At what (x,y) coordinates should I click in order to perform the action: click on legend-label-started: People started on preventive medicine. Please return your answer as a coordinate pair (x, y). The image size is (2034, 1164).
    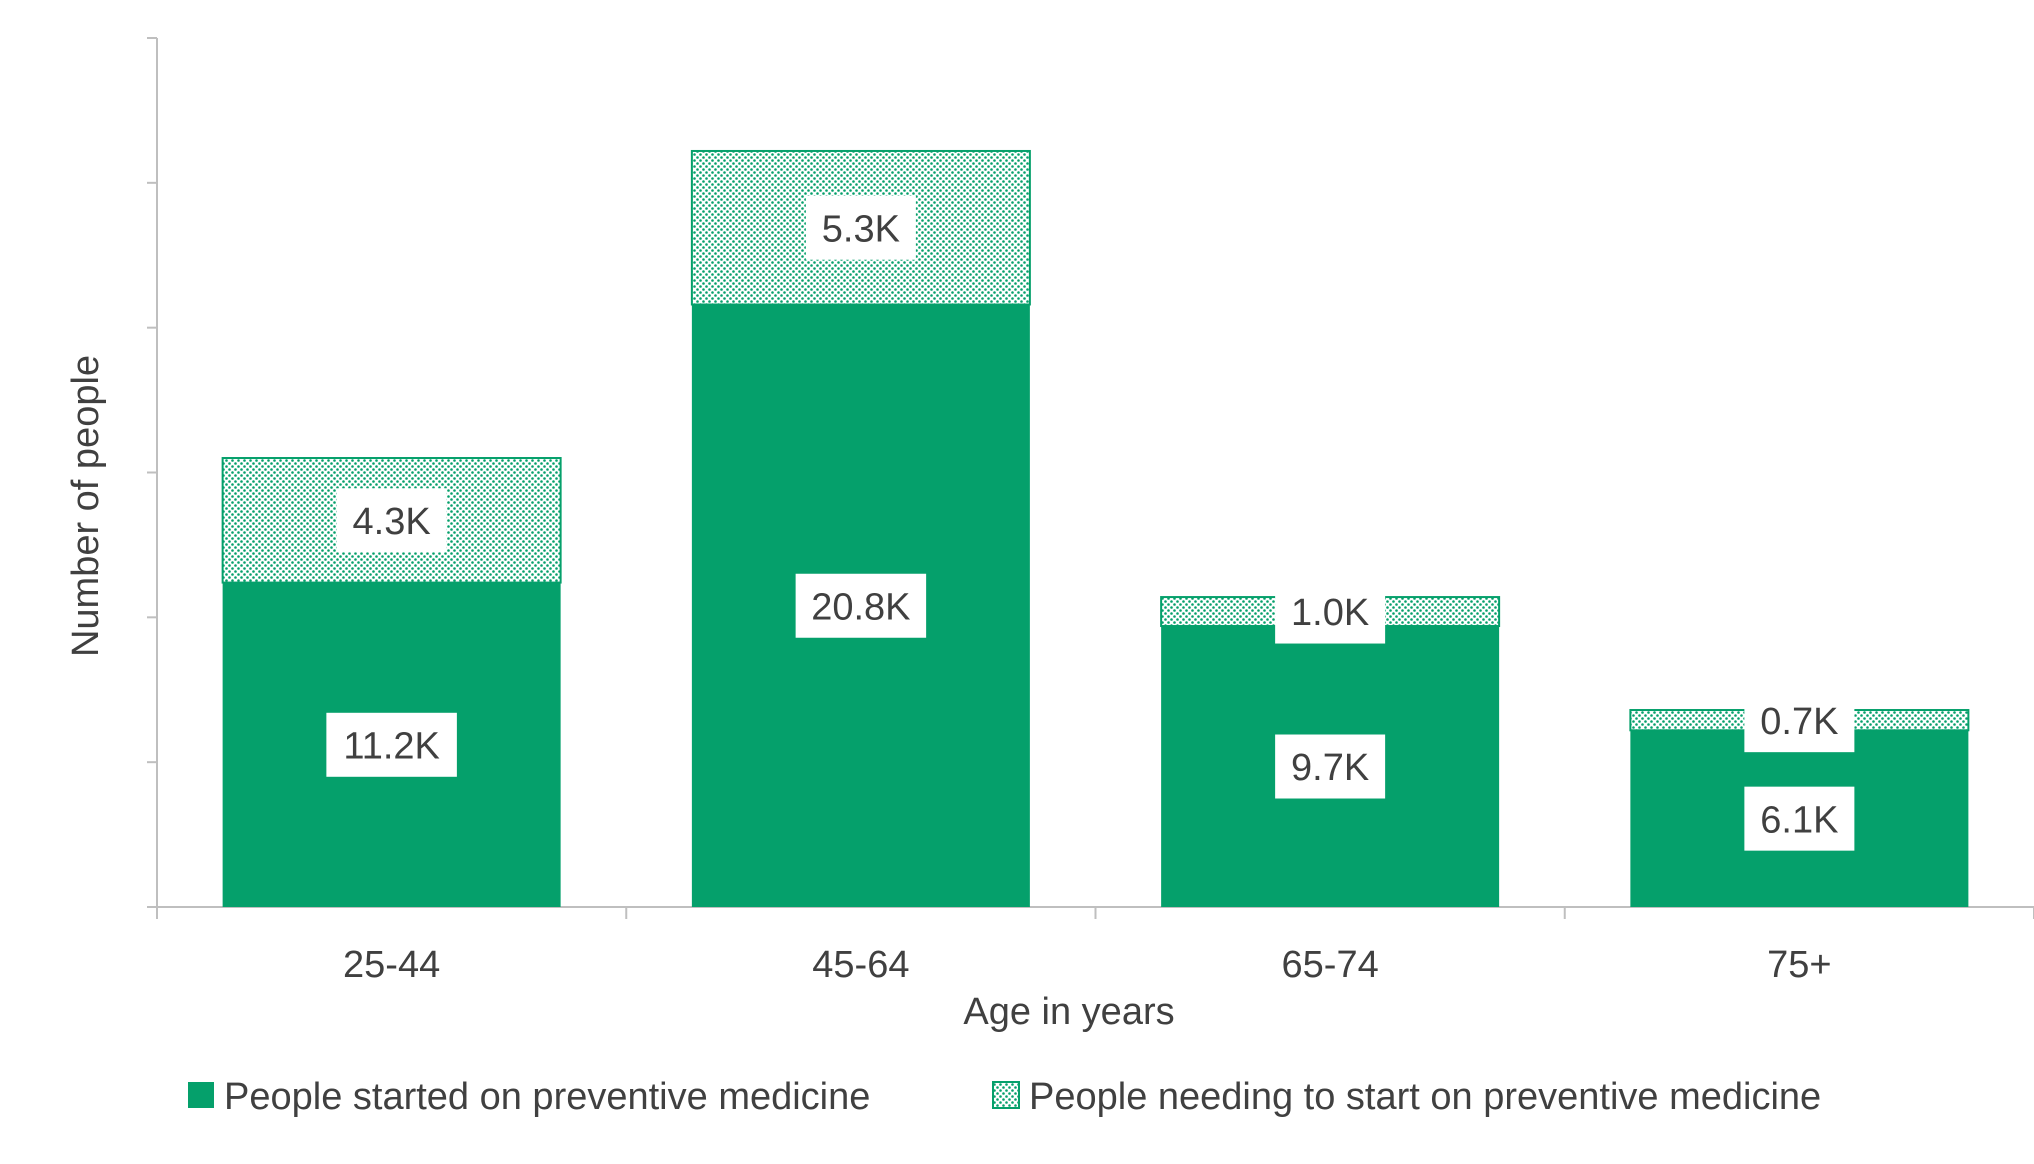
    Looking at the image, I should click on (547, 1097).